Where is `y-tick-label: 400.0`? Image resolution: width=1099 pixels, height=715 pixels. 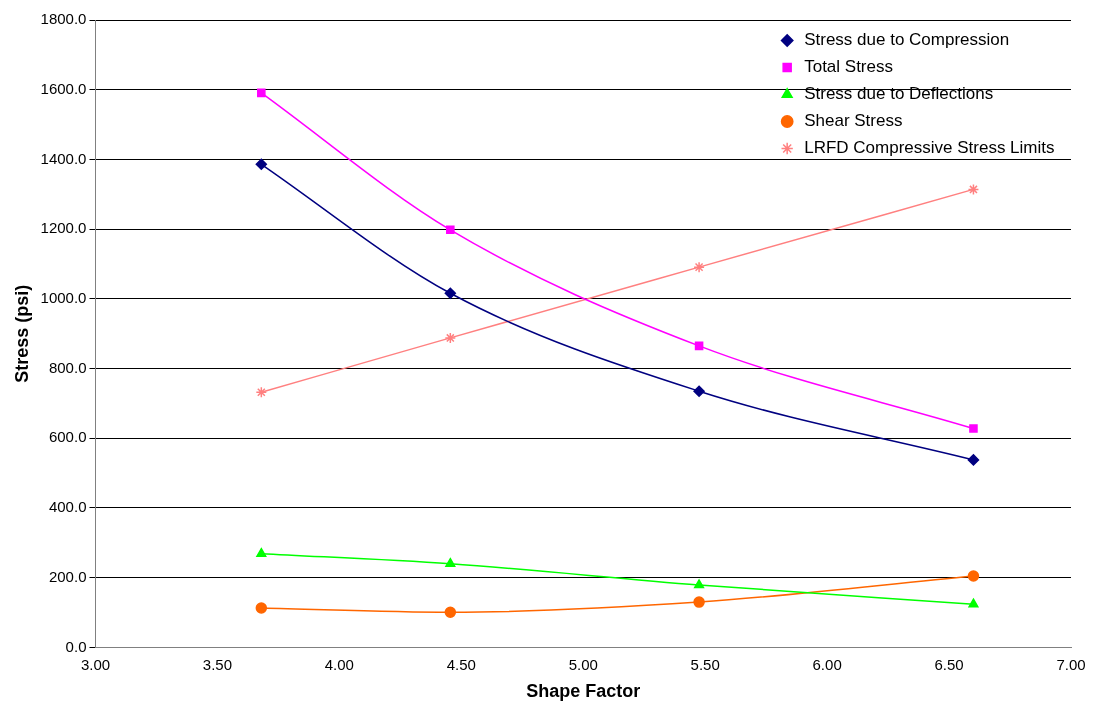 y-tick-label: 400.0 is located at coordinates (67, 507).